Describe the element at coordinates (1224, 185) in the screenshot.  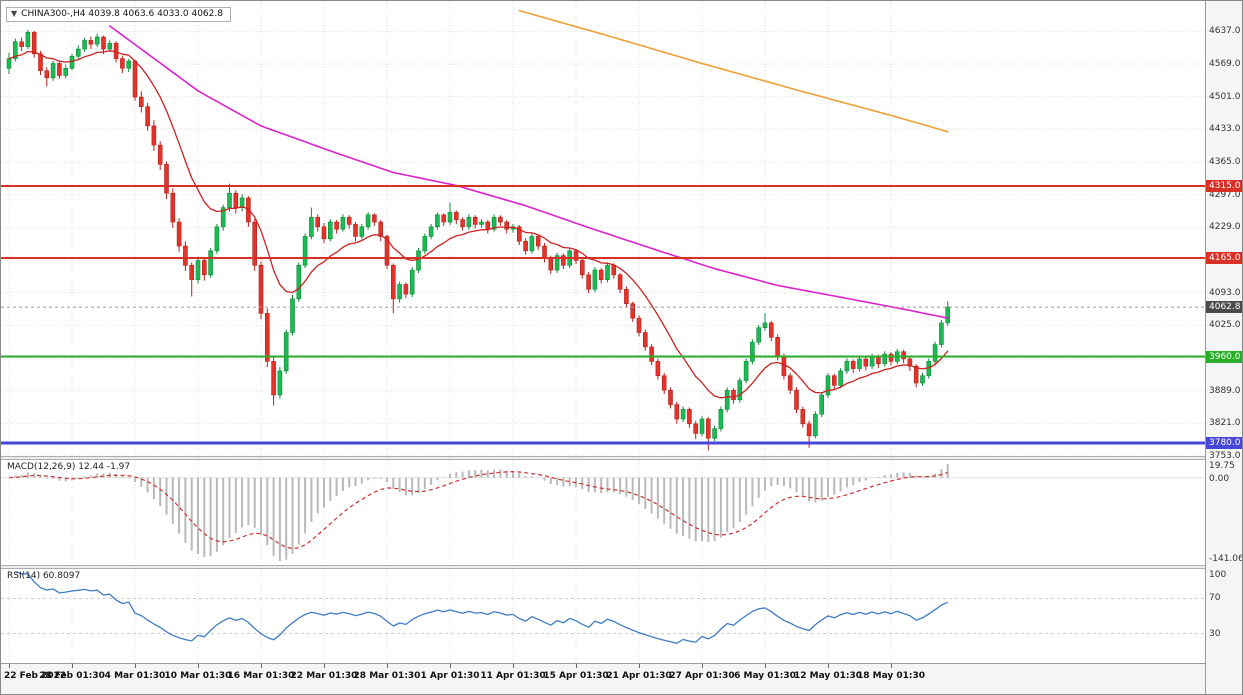
I see `hline-price-badge: 4315.0` at that location.